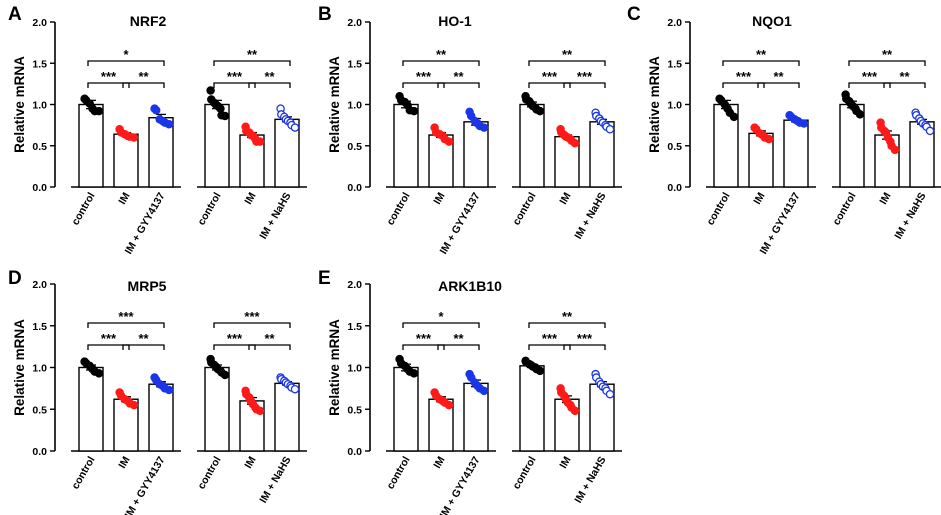 The image size is (941, 515). I want to click on panel-letter: A, so click(15, 14).